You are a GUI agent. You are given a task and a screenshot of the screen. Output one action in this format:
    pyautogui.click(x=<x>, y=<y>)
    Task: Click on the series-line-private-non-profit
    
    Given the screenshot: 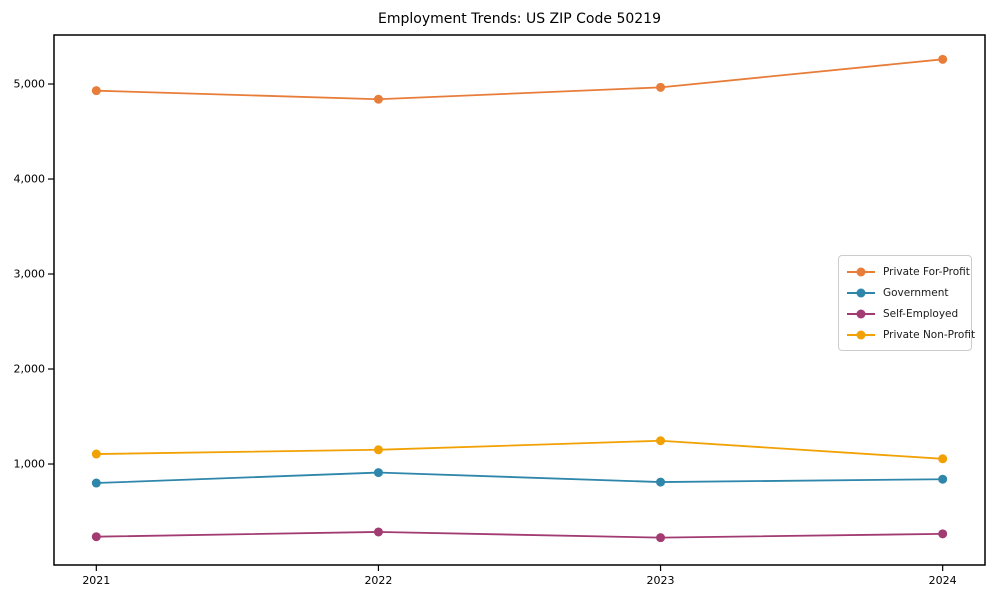 What is the action you would take?
    pyautogui.click(x=519, y=449)
    